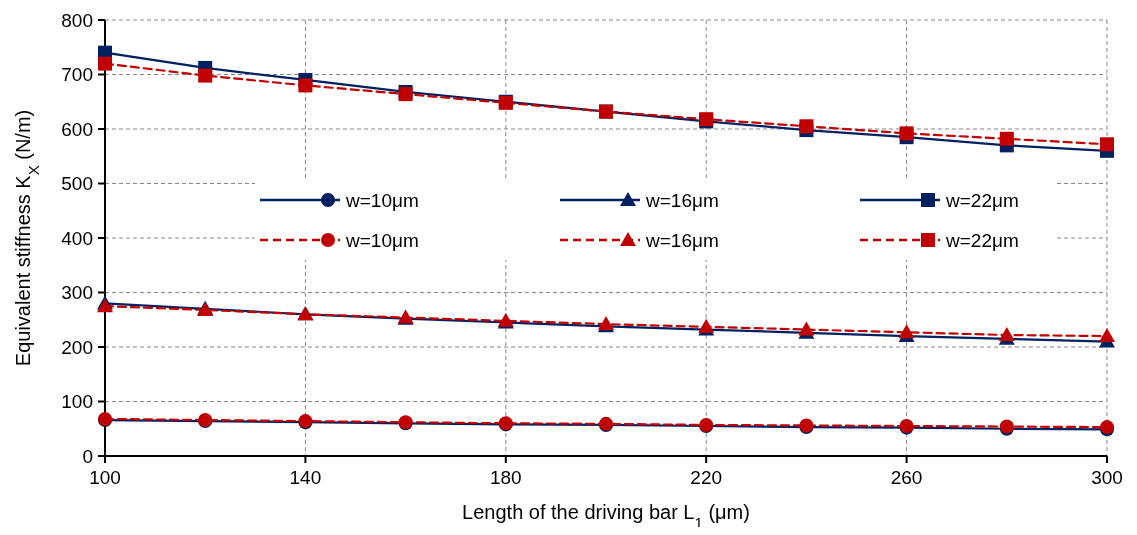  Describe the element at coordinates (77, 184) in the screenshot. I see `y-tick-label: 500` at that location.